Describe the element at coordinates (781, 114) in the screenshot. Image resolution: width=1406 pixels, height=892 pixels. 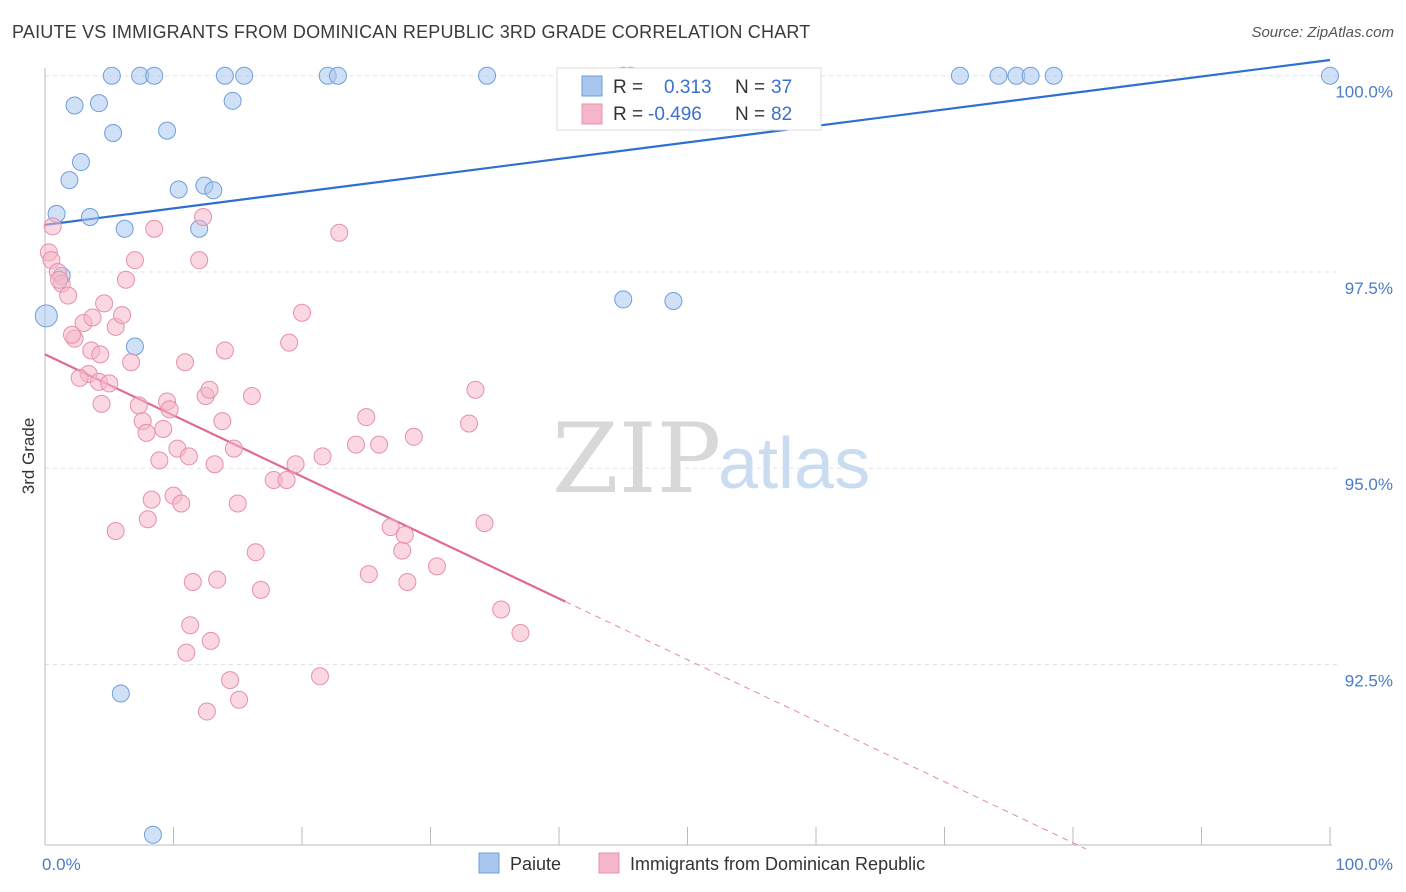
I see `legend-n-value-2: 82` at that location.